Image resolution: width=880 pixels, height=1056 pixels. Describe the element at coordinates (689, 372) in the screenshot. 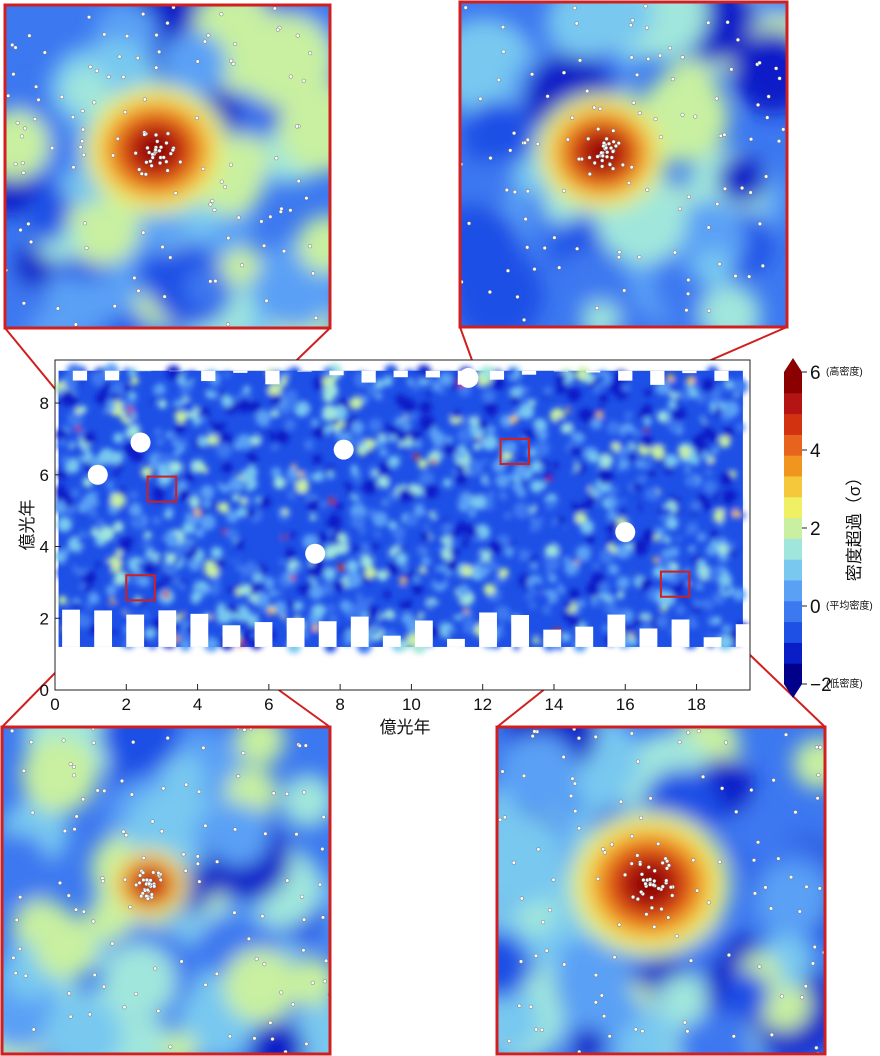

I see `survey-edge-notch` at that location.